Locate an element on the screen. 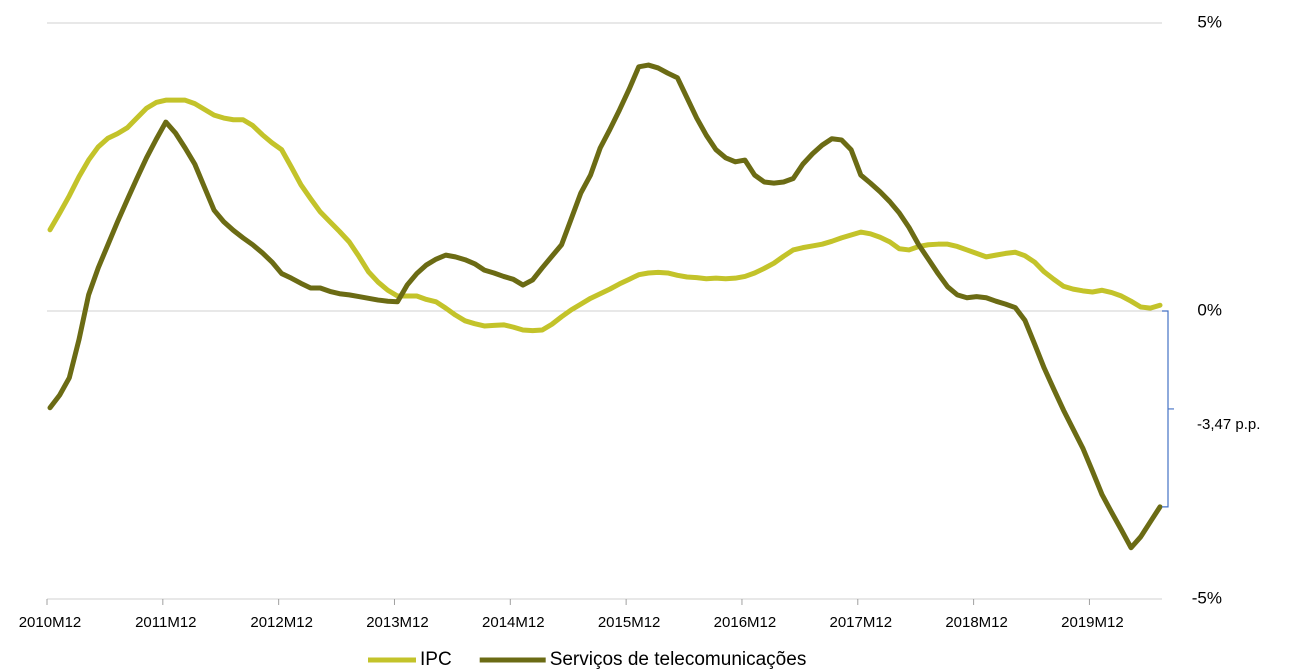  x-tick-label: 2019M12 is located at coordinates (1092, 622).